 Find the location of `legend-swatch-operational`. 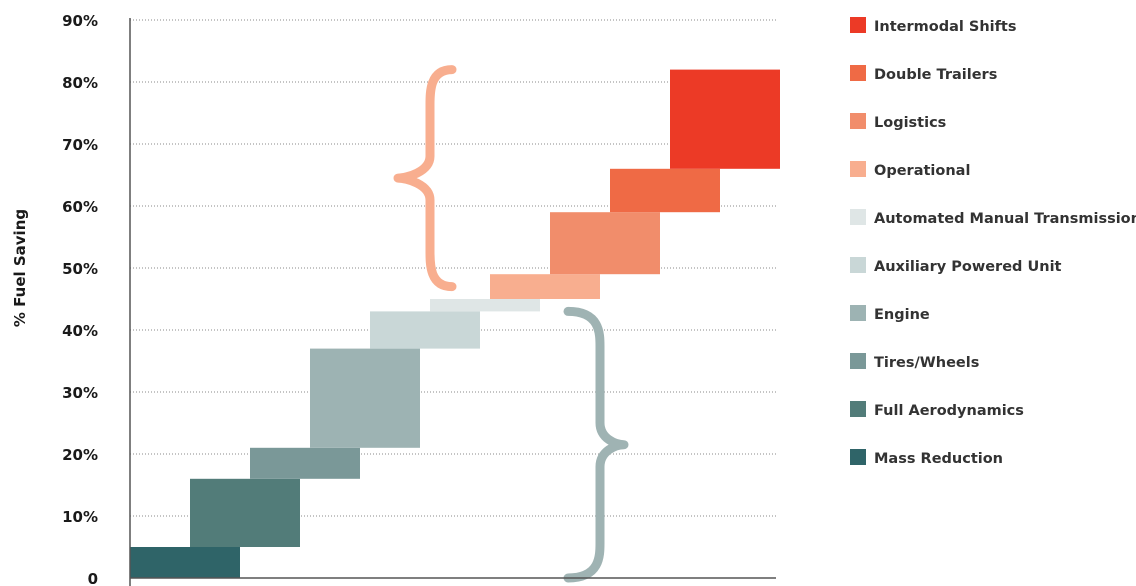

legend-swatch-operational is located at coordinates (858, 169).